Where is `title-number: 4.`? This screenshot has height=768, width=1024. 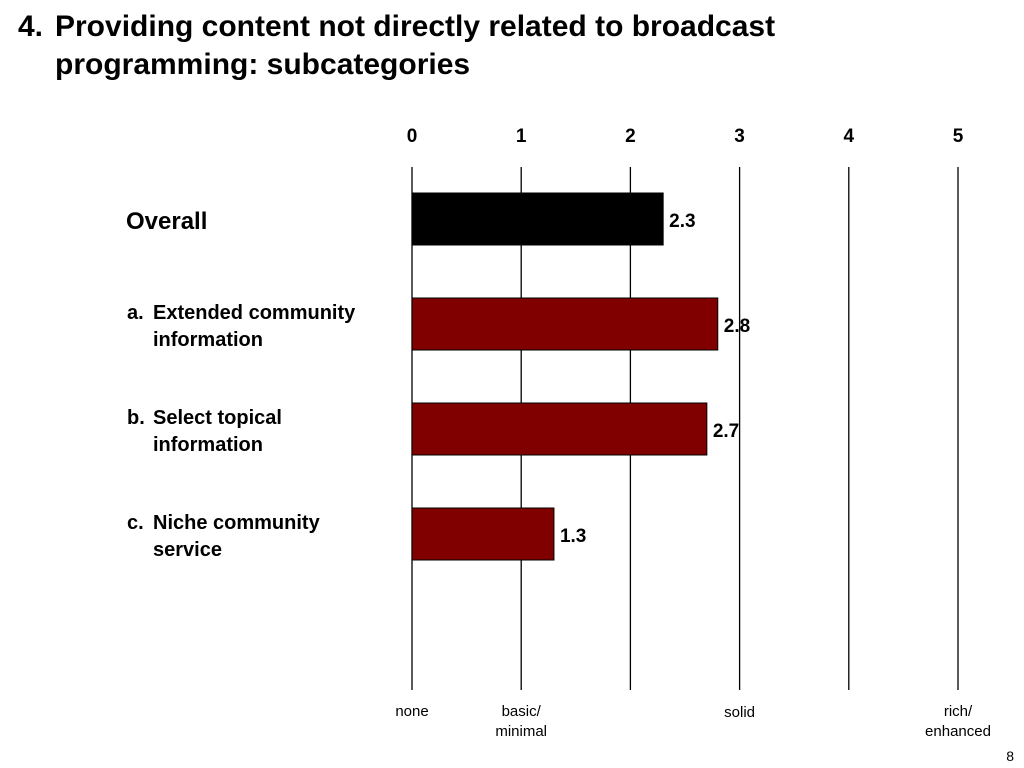
title-number: 4. is located at coordinates (31, 26).